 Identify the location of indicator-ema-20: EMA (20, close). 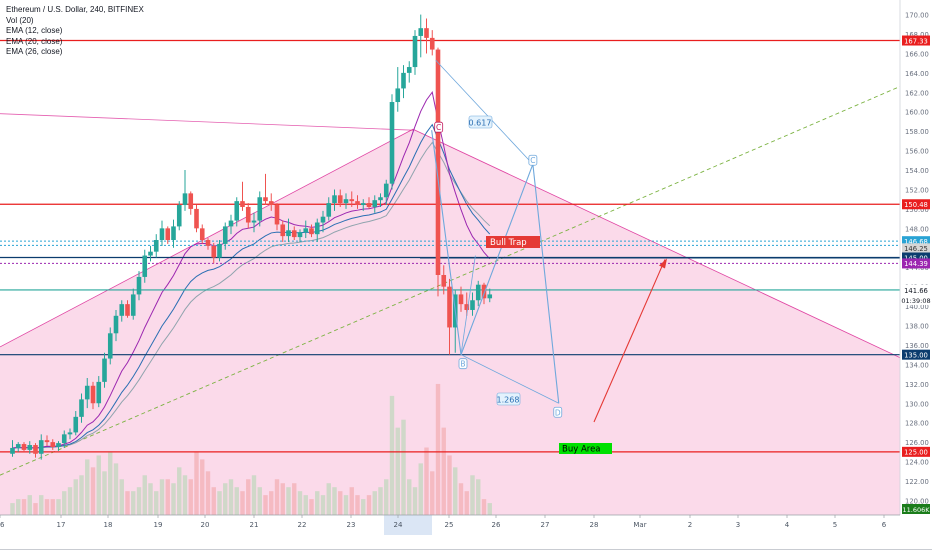
(34, 41).